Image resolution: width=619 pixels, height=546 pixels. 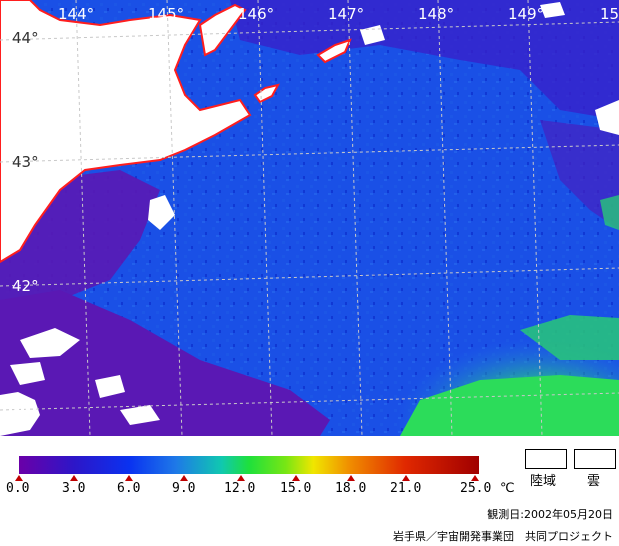 I want to click on colorbar-tick-label: 18.0, so click(x=351, y=488).